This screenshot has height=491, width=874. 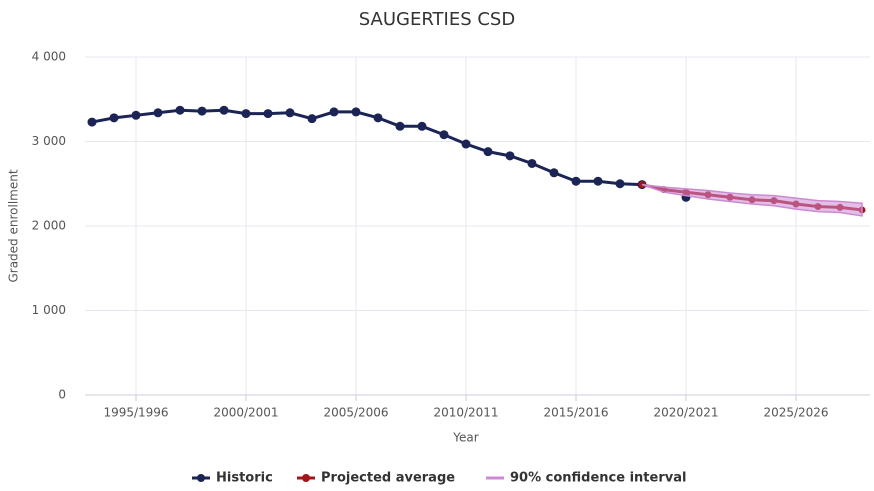 What do you see at coordinates (49, 141) in the screenshot?
I see `y-tick-label: 3 000` at bounding box center [49, 141].